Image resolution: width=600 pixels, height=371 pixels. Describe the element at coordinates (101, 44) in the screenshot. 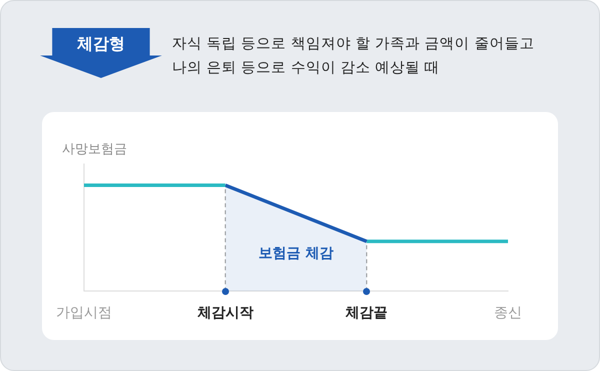

I see `chart-title: 체감형` at that location.